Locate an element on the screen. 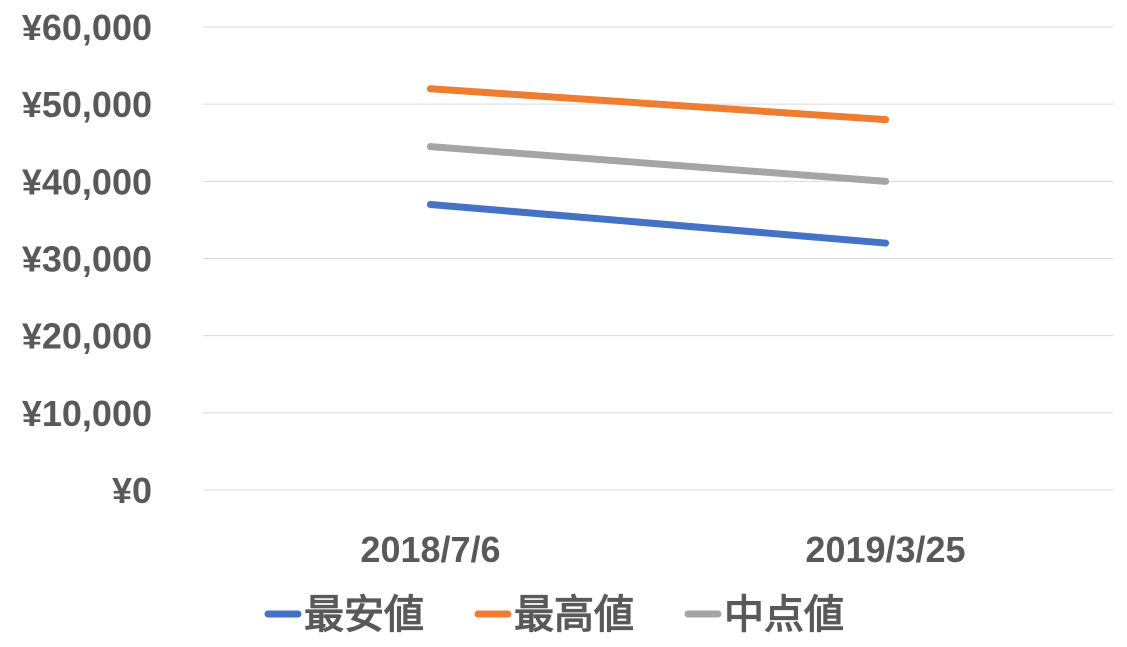  legend-item: 最高値 is located at coordinates (554, 615).